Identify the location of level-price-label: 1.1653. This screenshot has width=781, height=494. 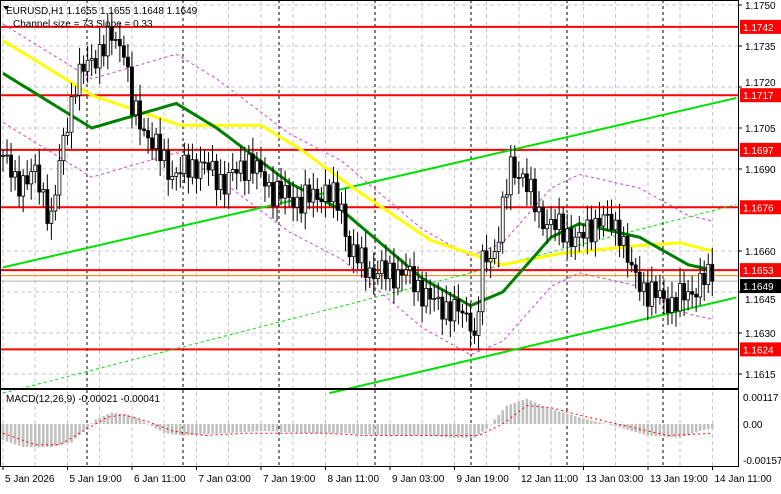
(758, 271).